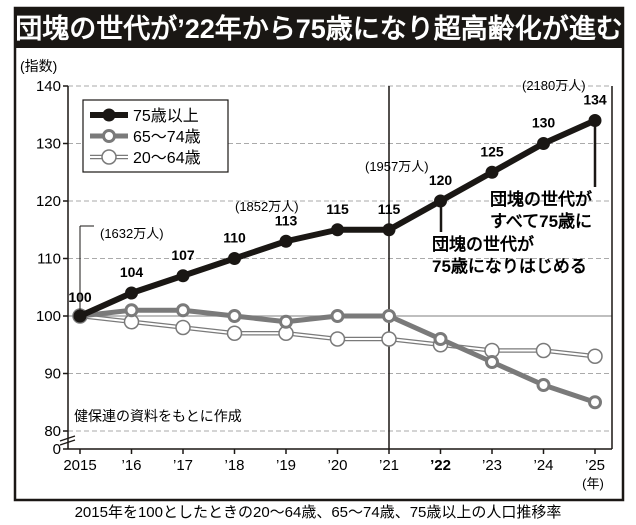 The width and height of the screenshot is (636, 525). What do you see at coordinates (131, 465) in the screenshot?
I see `x-tick-label: ’16` at bounding box center [131, 465].